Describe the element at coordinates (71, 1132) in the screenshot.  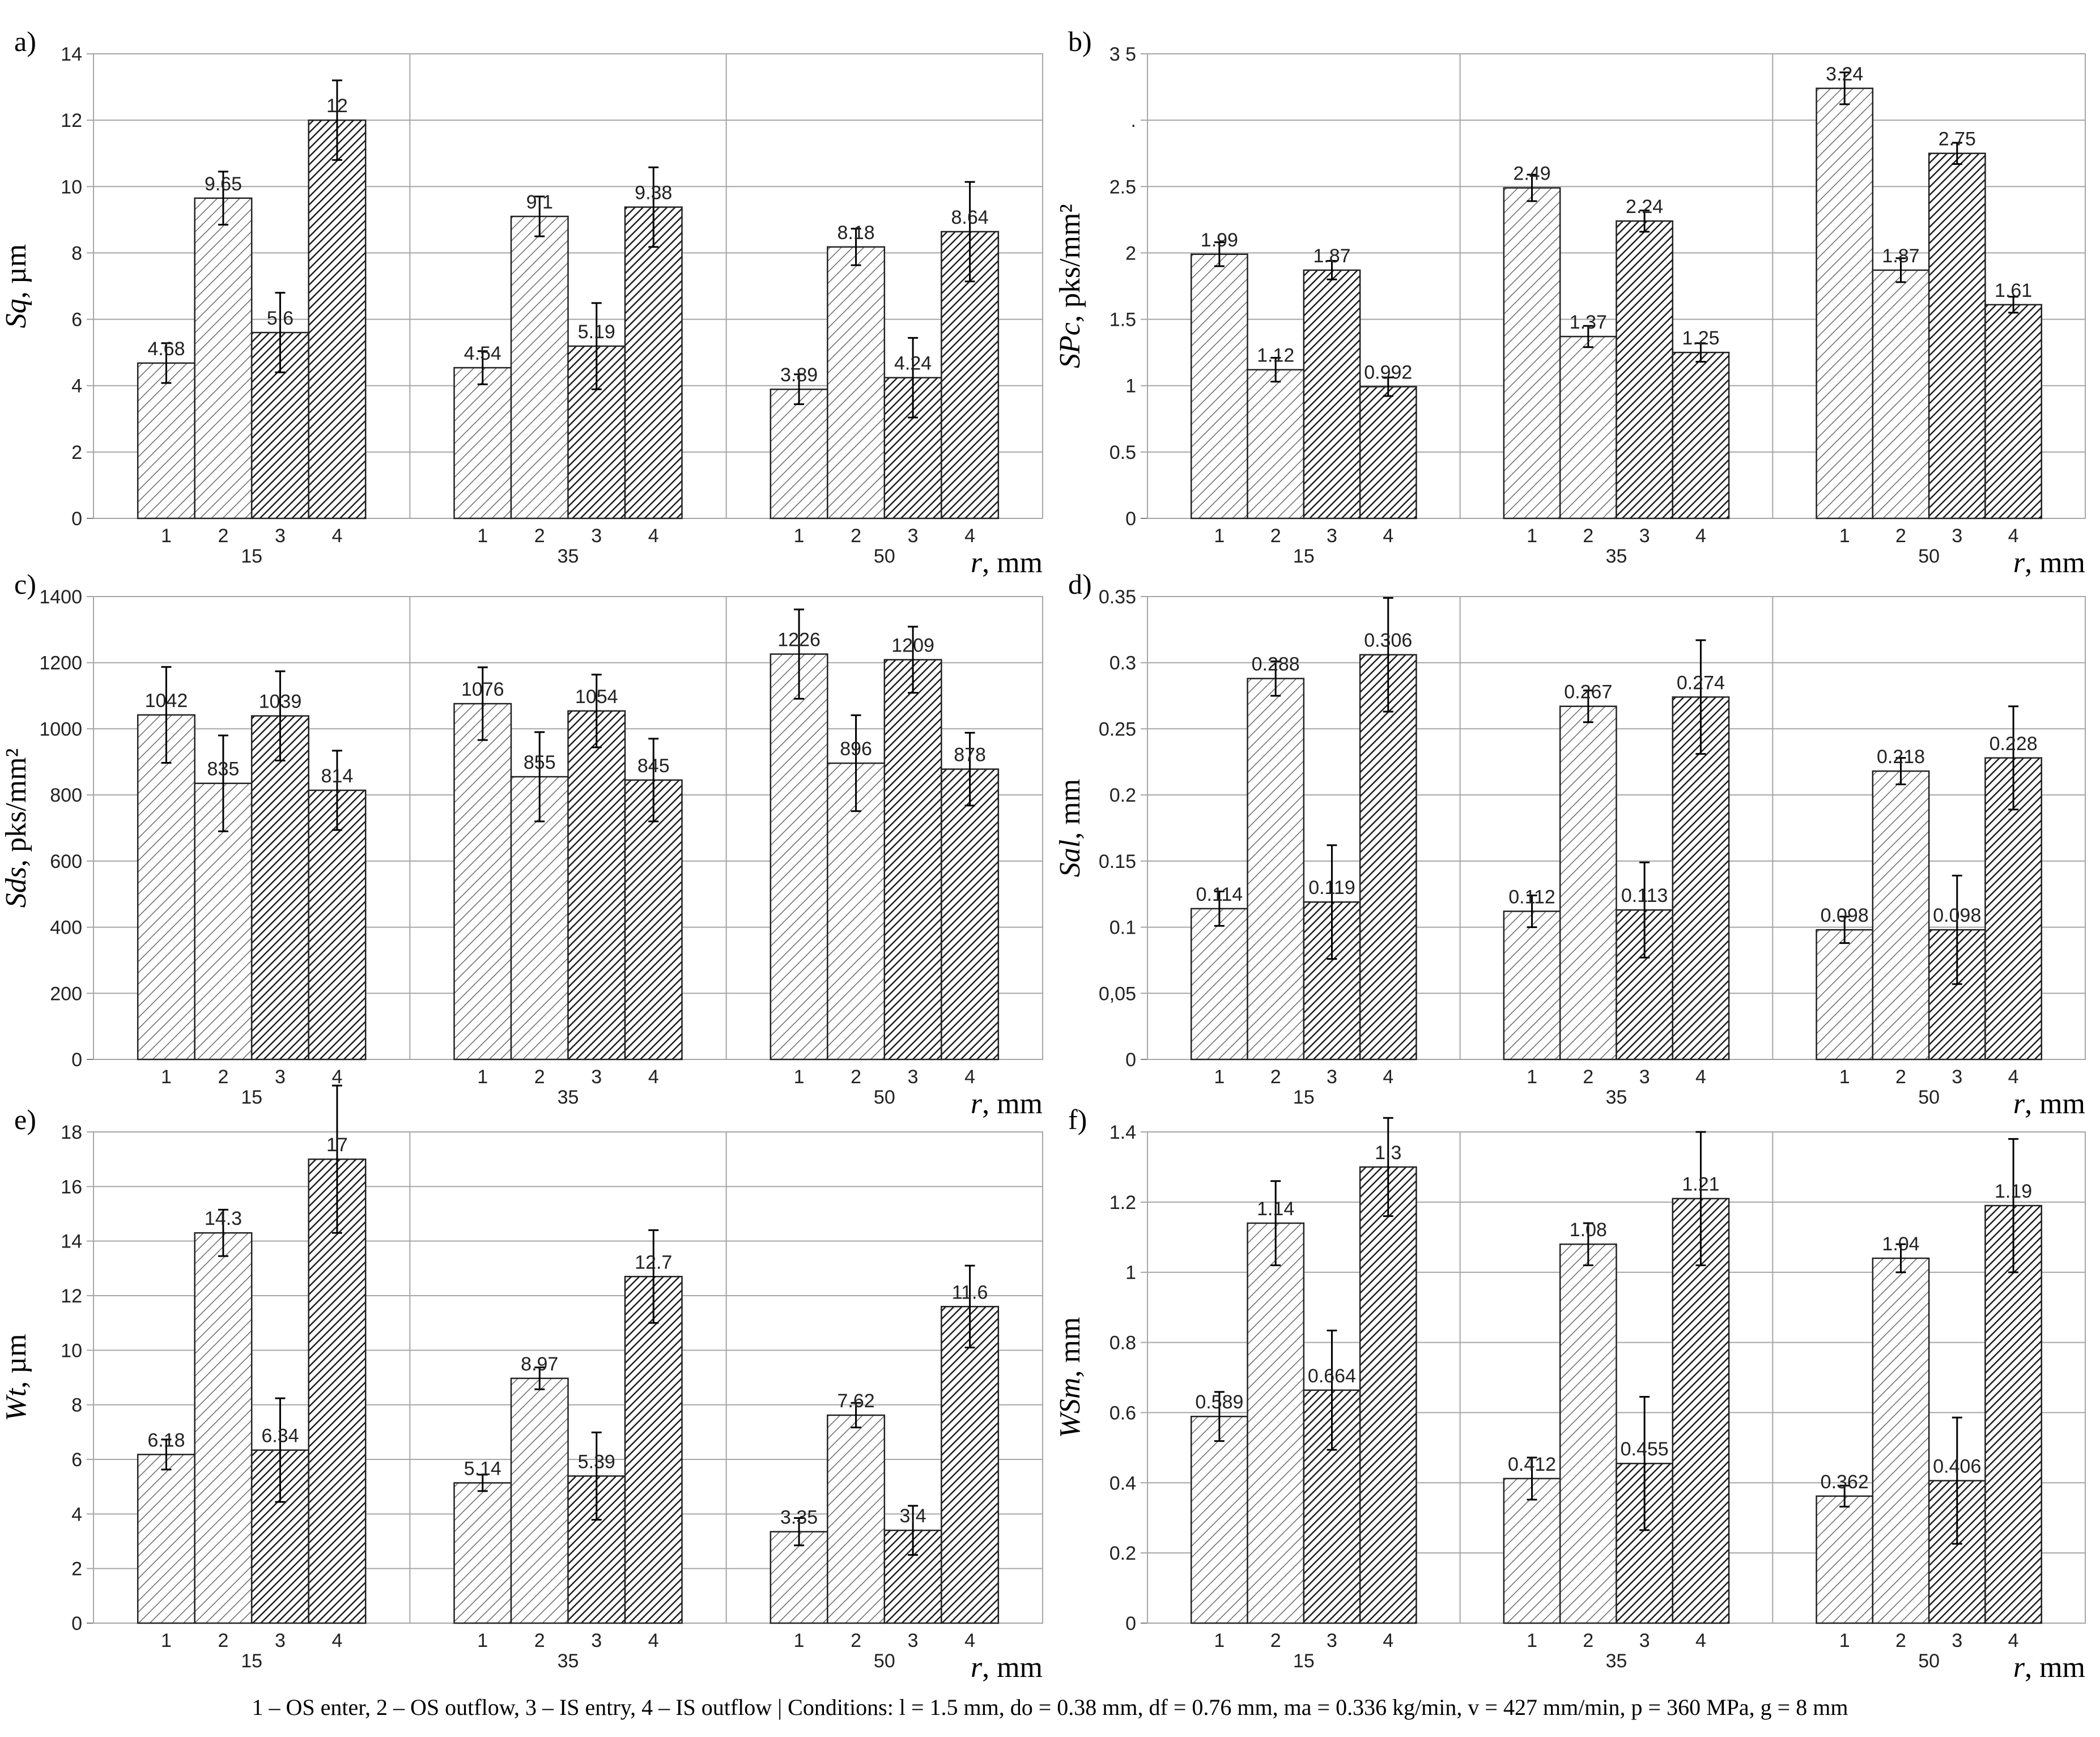
I see `y-tick-label: 18` at that location.